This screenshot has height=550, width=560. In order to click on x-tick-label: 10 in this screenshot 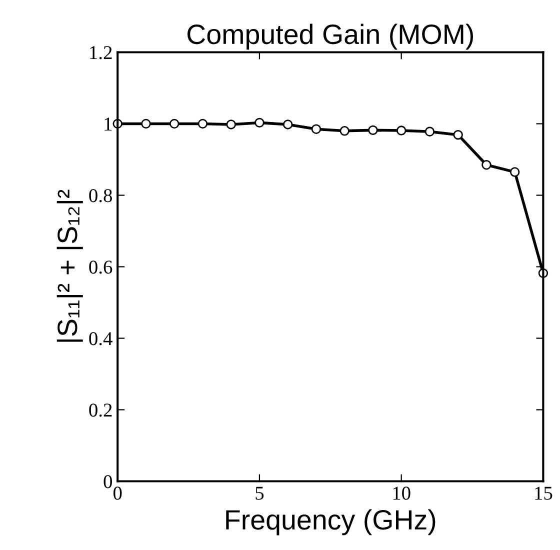, I will do `click(401, 493)`.